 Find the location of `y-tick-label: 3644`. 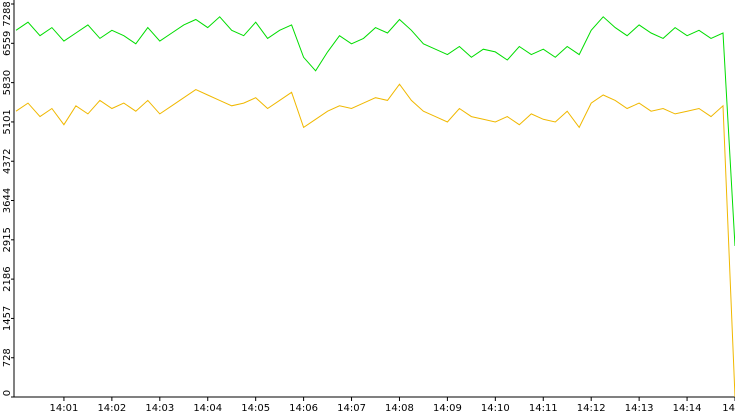

y-tick-label: 3644 is located at coordinates (7, 200).